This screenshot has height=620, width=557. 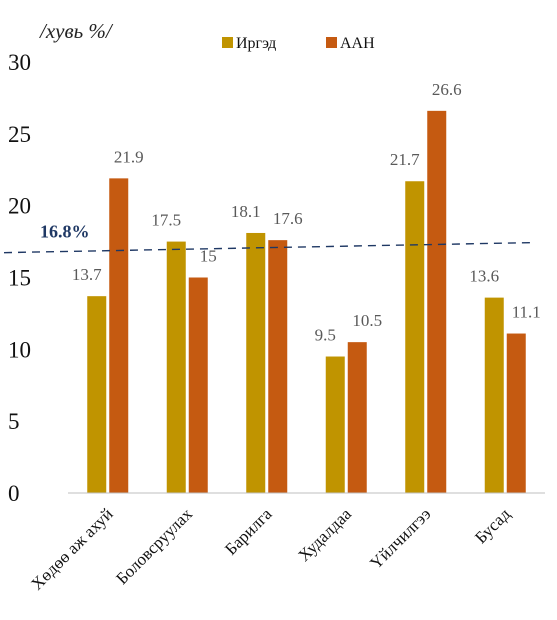 I want to click on reference-line, so click(x=267, y=247).